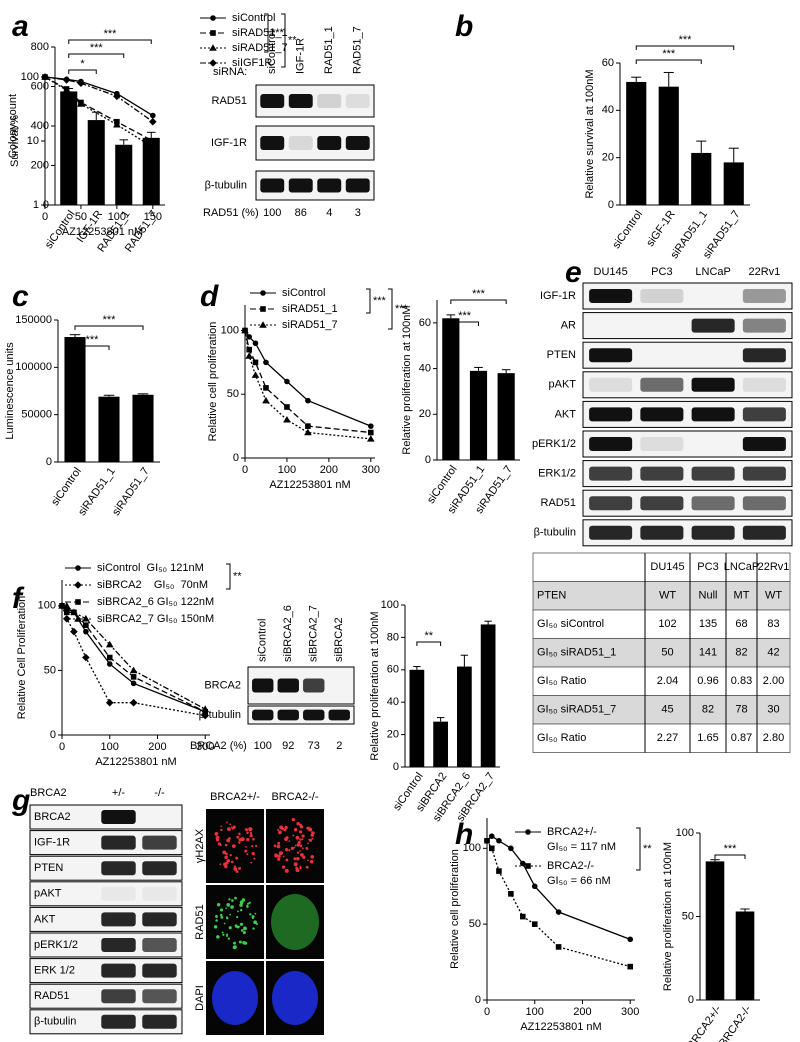 This screenshot has width=800, height=1042. Describe the element at coordinates (708, 710) in the screenshot. I see `table-cell: 82` at that location.